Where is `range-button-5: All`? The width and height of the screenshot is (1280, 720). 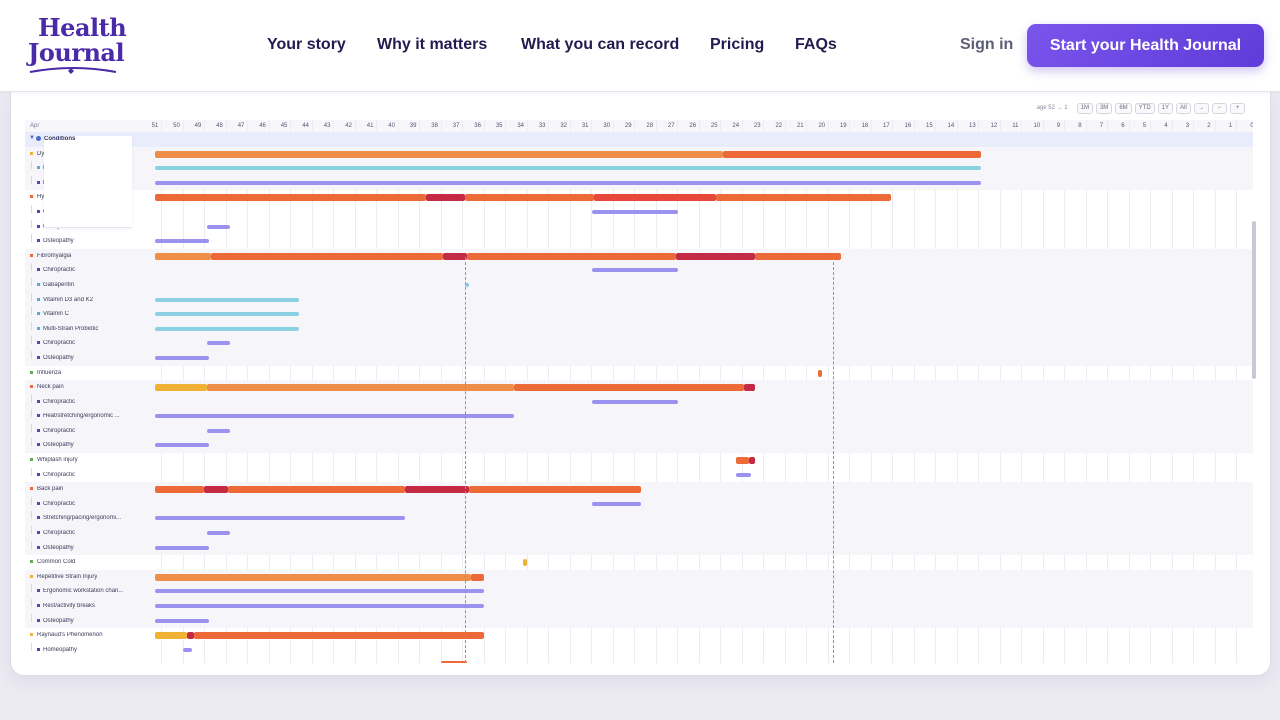 range-button-5: All is located at coordinates (1183, 108).